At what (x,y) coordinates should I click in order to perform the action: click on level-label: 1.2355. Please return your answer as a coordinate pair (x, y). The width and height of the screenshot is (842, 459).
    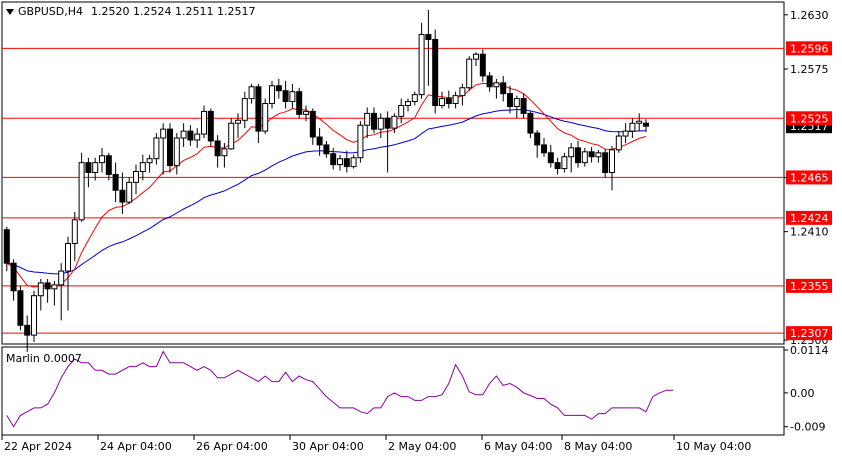
    Looking at the image, I should click on (809, 286).